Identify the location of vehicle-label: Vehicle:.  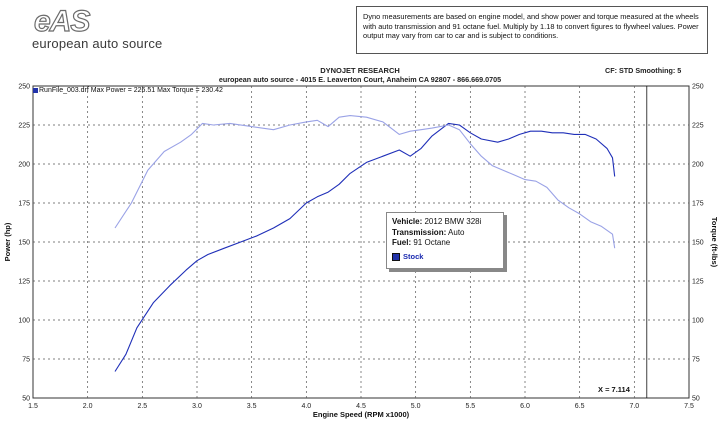
(407, 221).